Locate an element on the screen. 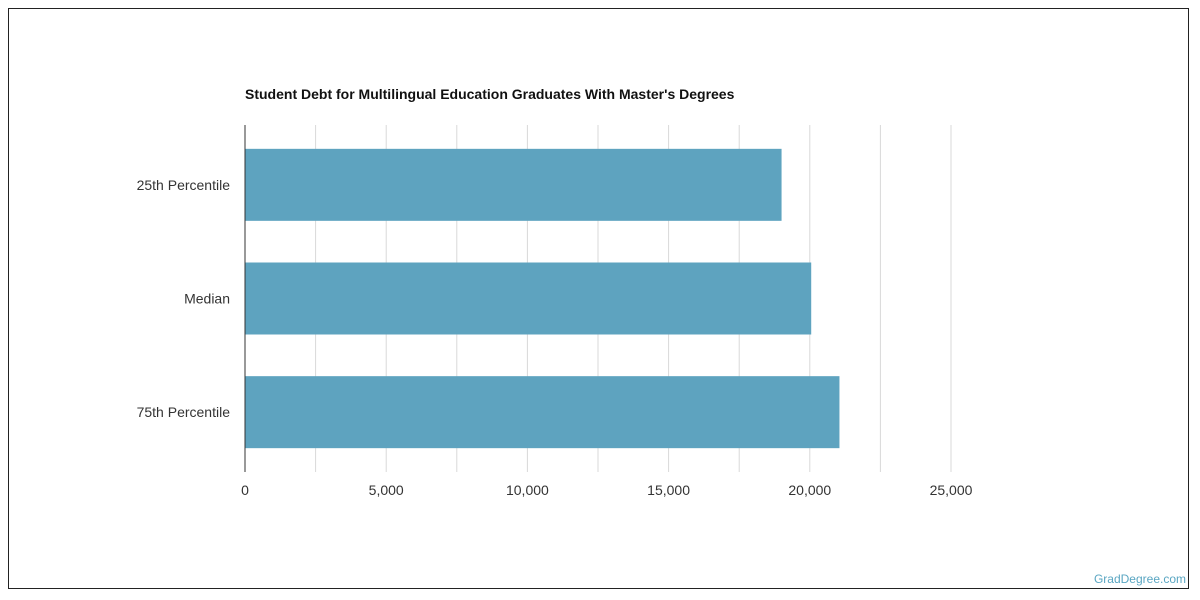 This screenshot has height=600, width=1200. x-tick-label: 15,000 is located at coordinates (668, 490).